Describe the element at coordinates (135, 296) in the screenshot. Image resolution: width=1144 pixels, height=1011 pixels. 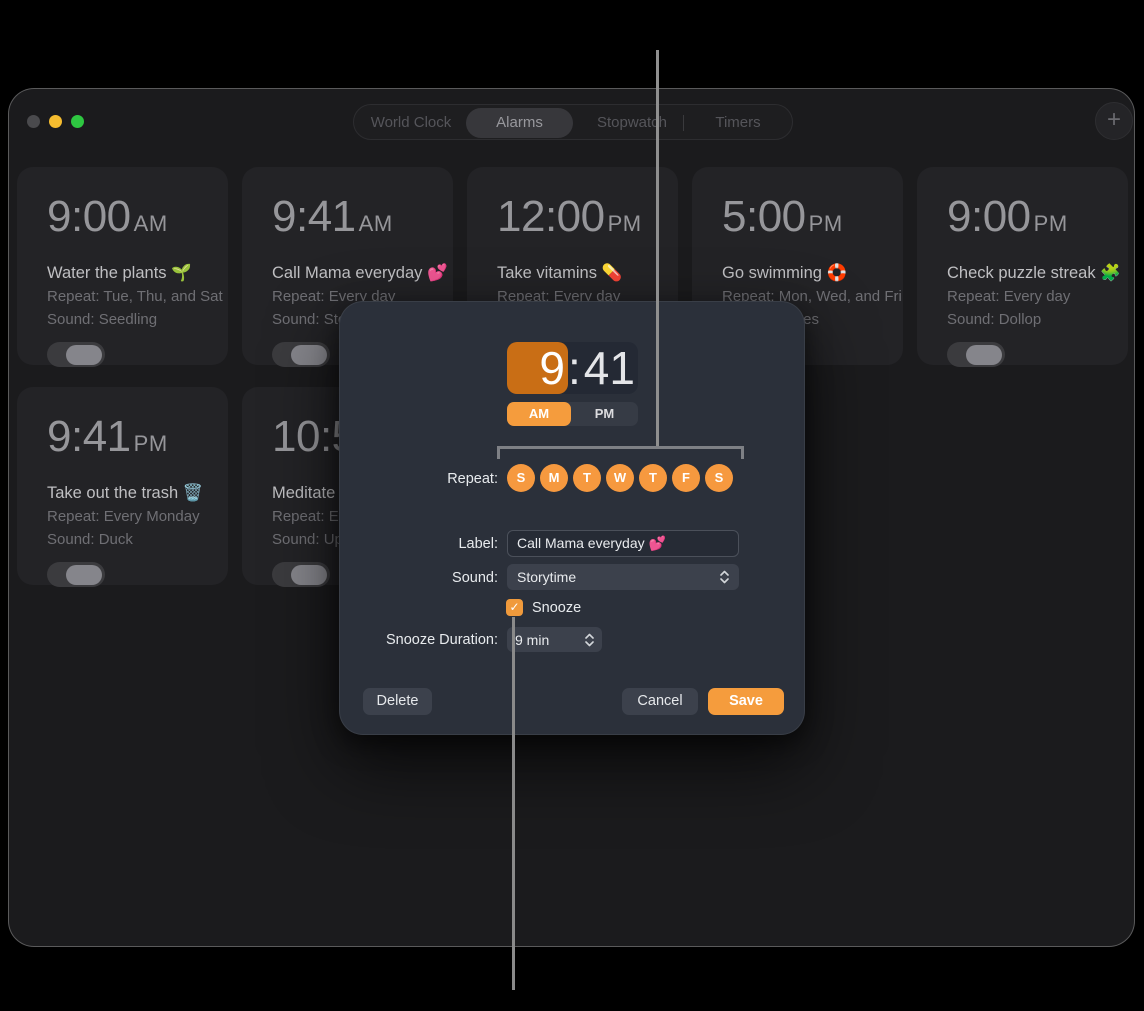
I see `alarm-repeat: Repeat: Tue, Thu, and Sat` at that location.